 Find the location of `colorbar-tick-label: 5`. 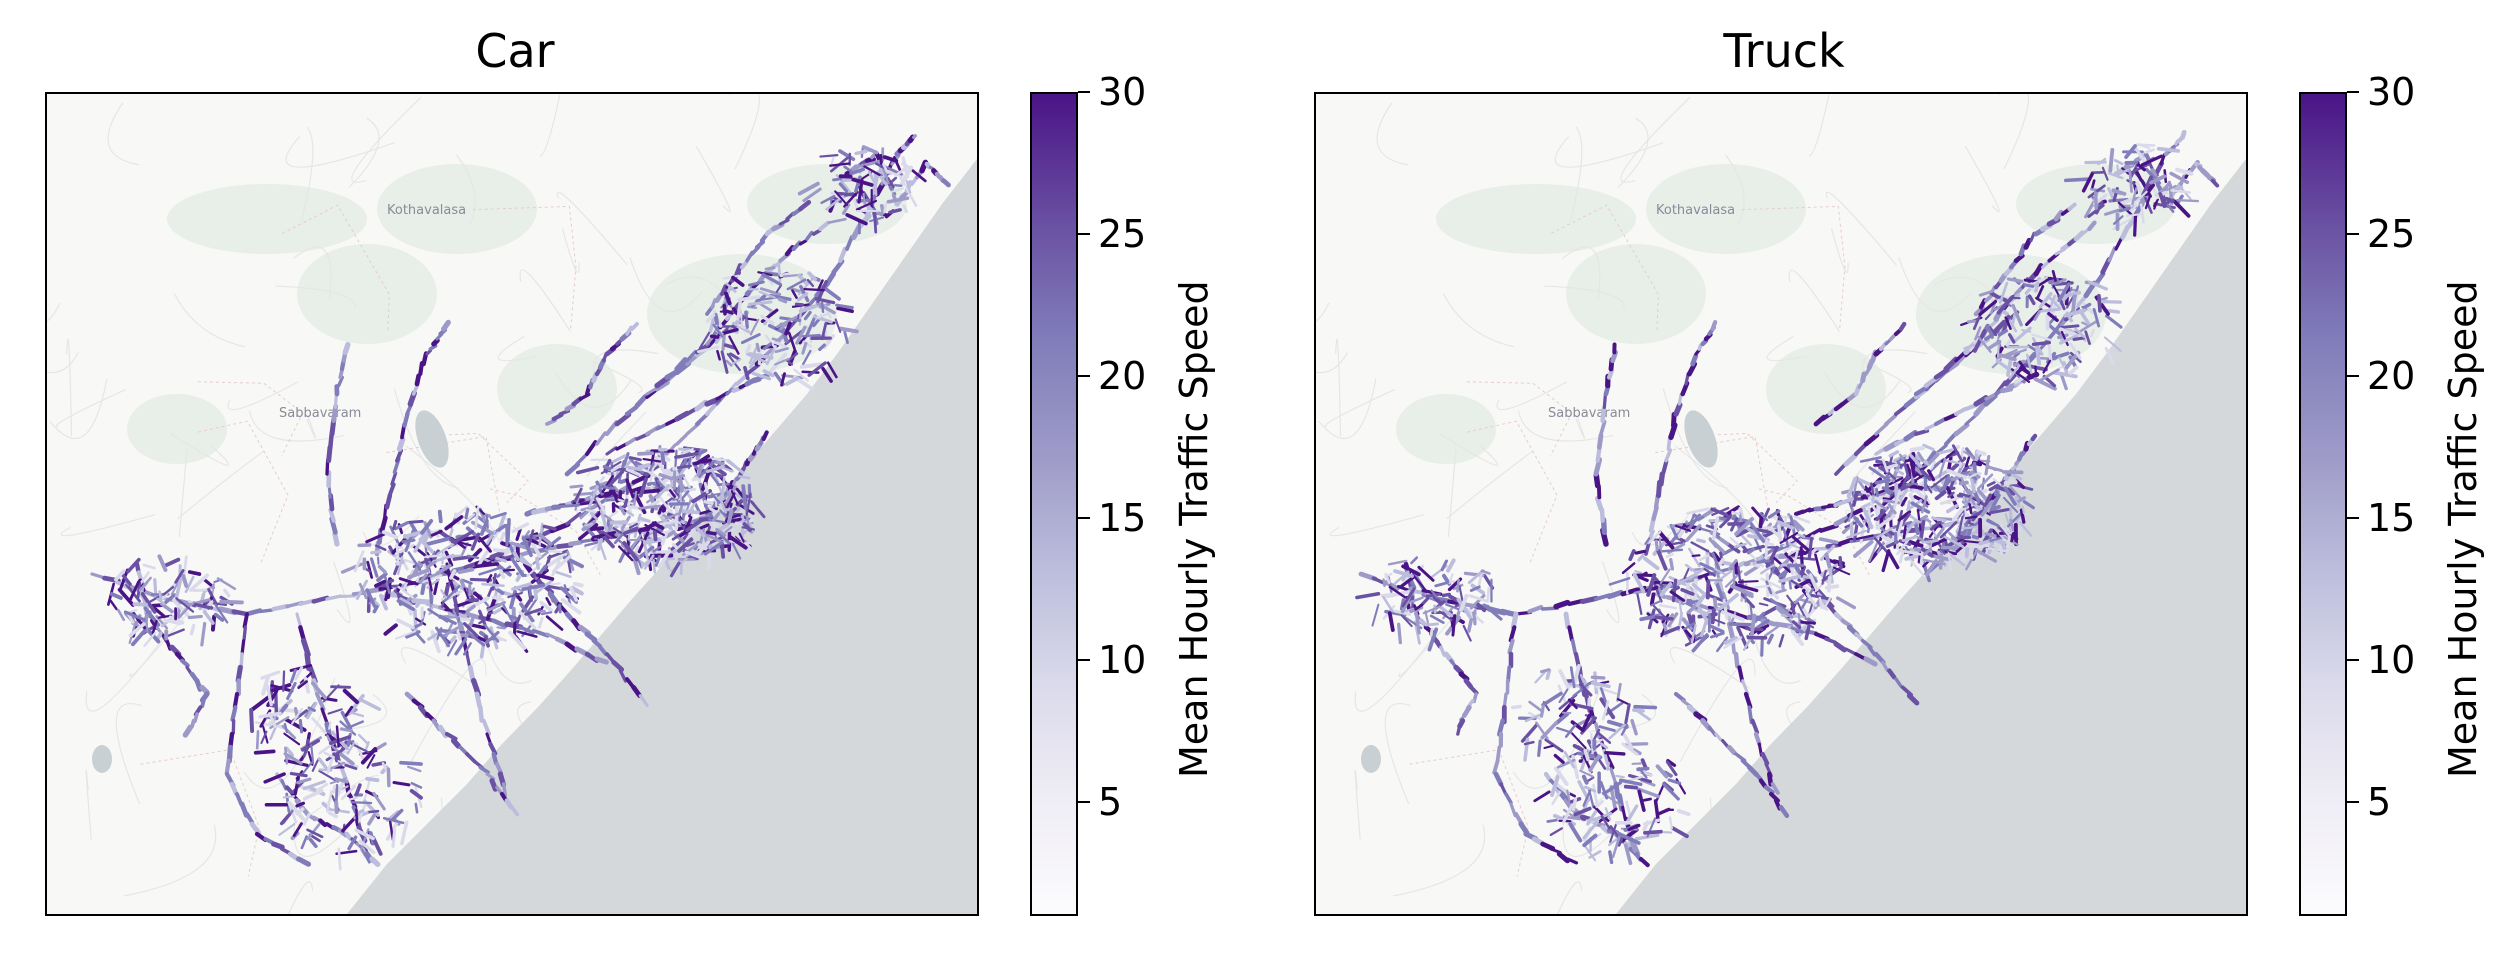

colorbar-tick-label: 5 is located at coordinates (1110, 802).